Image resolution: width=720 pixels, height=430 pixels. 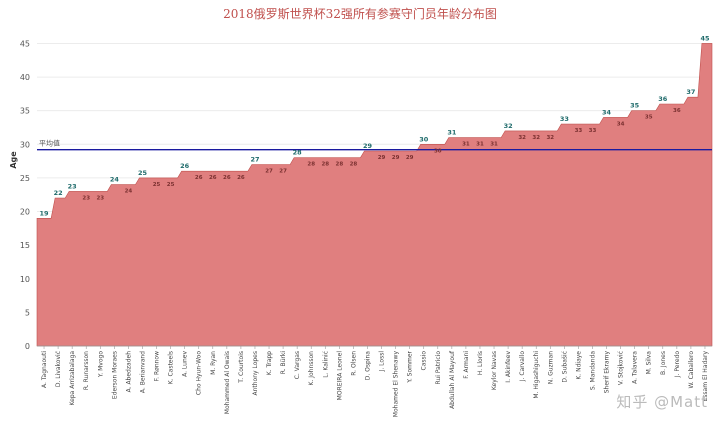 What do you see at coordinates (86, 370) in the screenshot?
I see `x-tick-label: R. Runarsson` at bounding box center [86, 370].